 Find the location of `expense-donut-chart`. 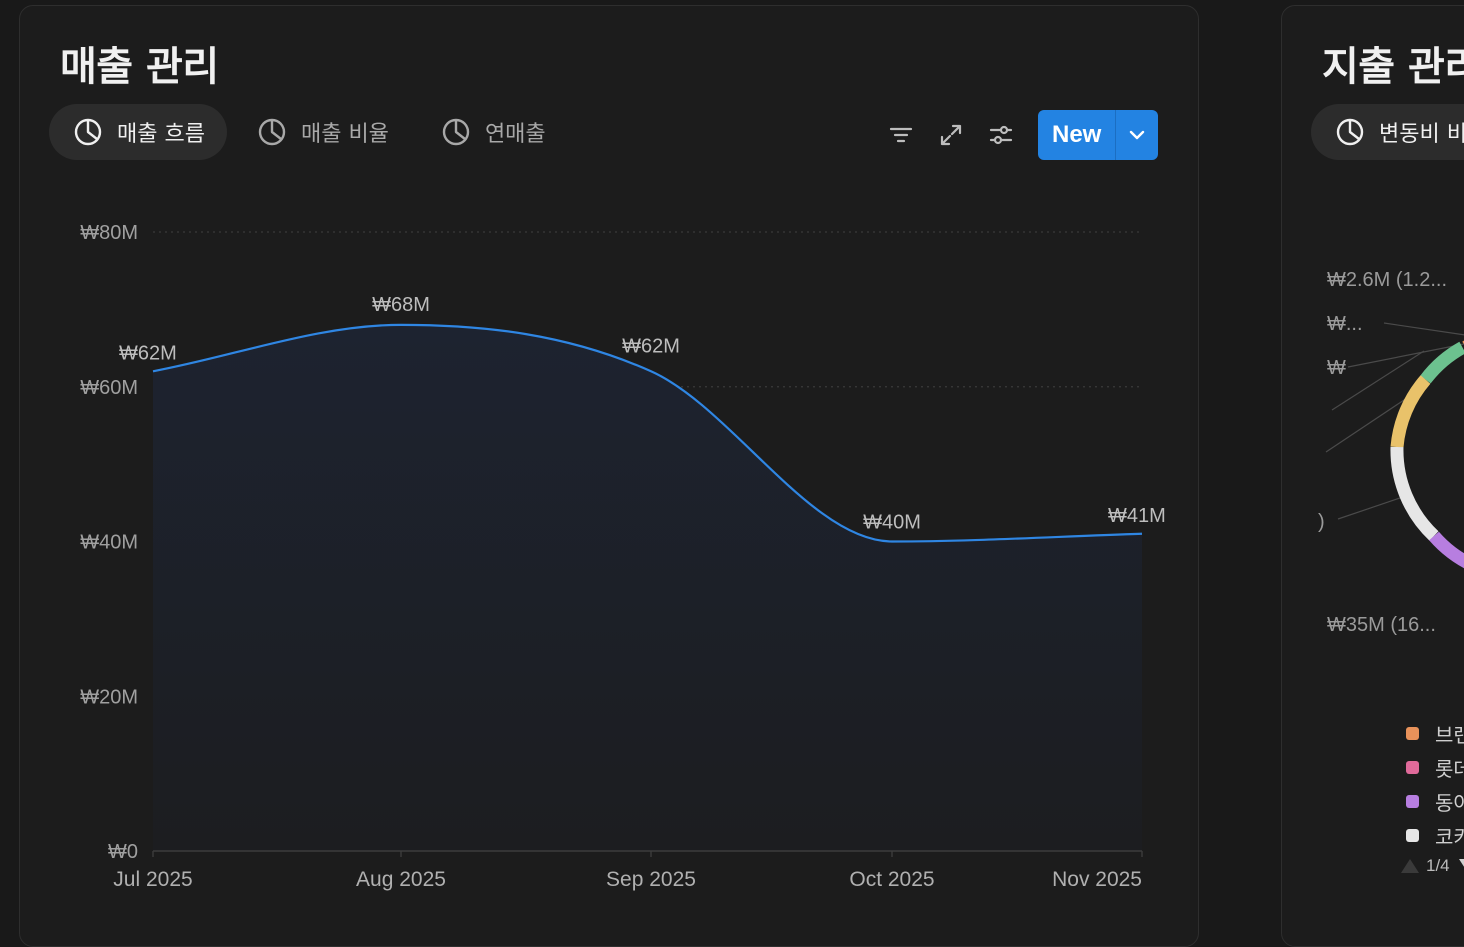

expense-donut-chart is located at coordinates (1394, 445).